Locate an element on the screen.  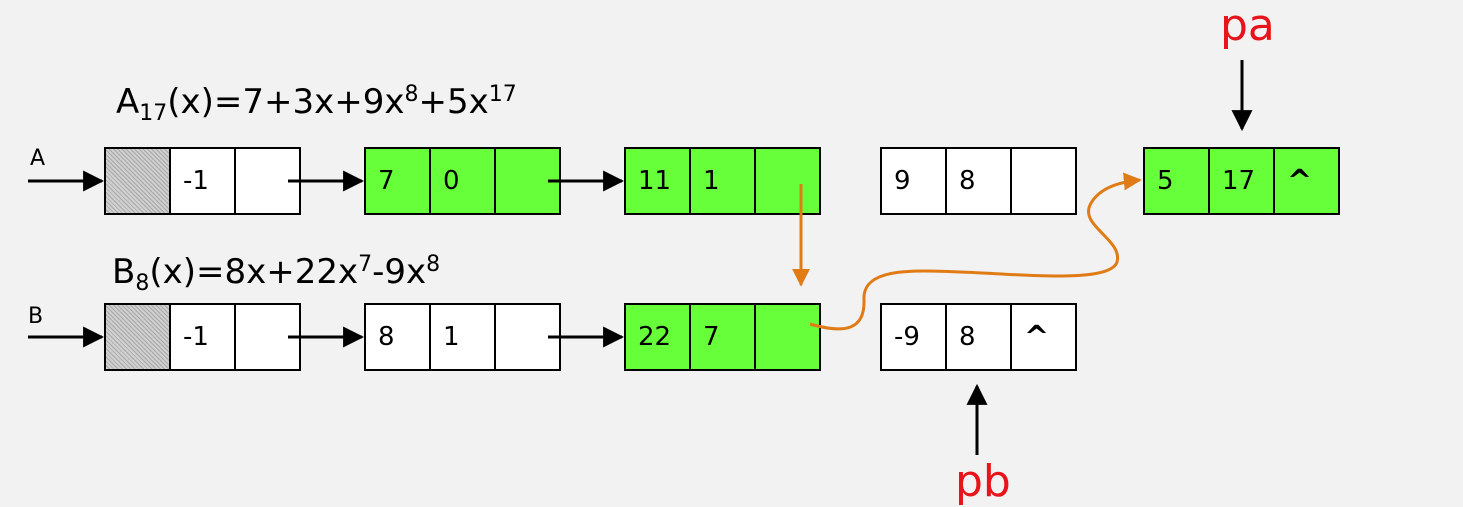
node-exp-cell: 7 is located at coordinates (722, 337).